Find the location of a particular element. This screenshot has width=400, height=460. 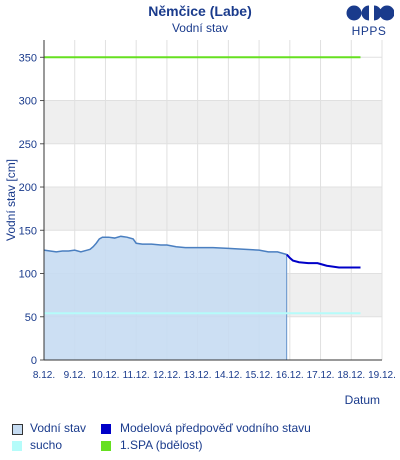

y-tick-label: 200 is located at coordinates (28, 188).